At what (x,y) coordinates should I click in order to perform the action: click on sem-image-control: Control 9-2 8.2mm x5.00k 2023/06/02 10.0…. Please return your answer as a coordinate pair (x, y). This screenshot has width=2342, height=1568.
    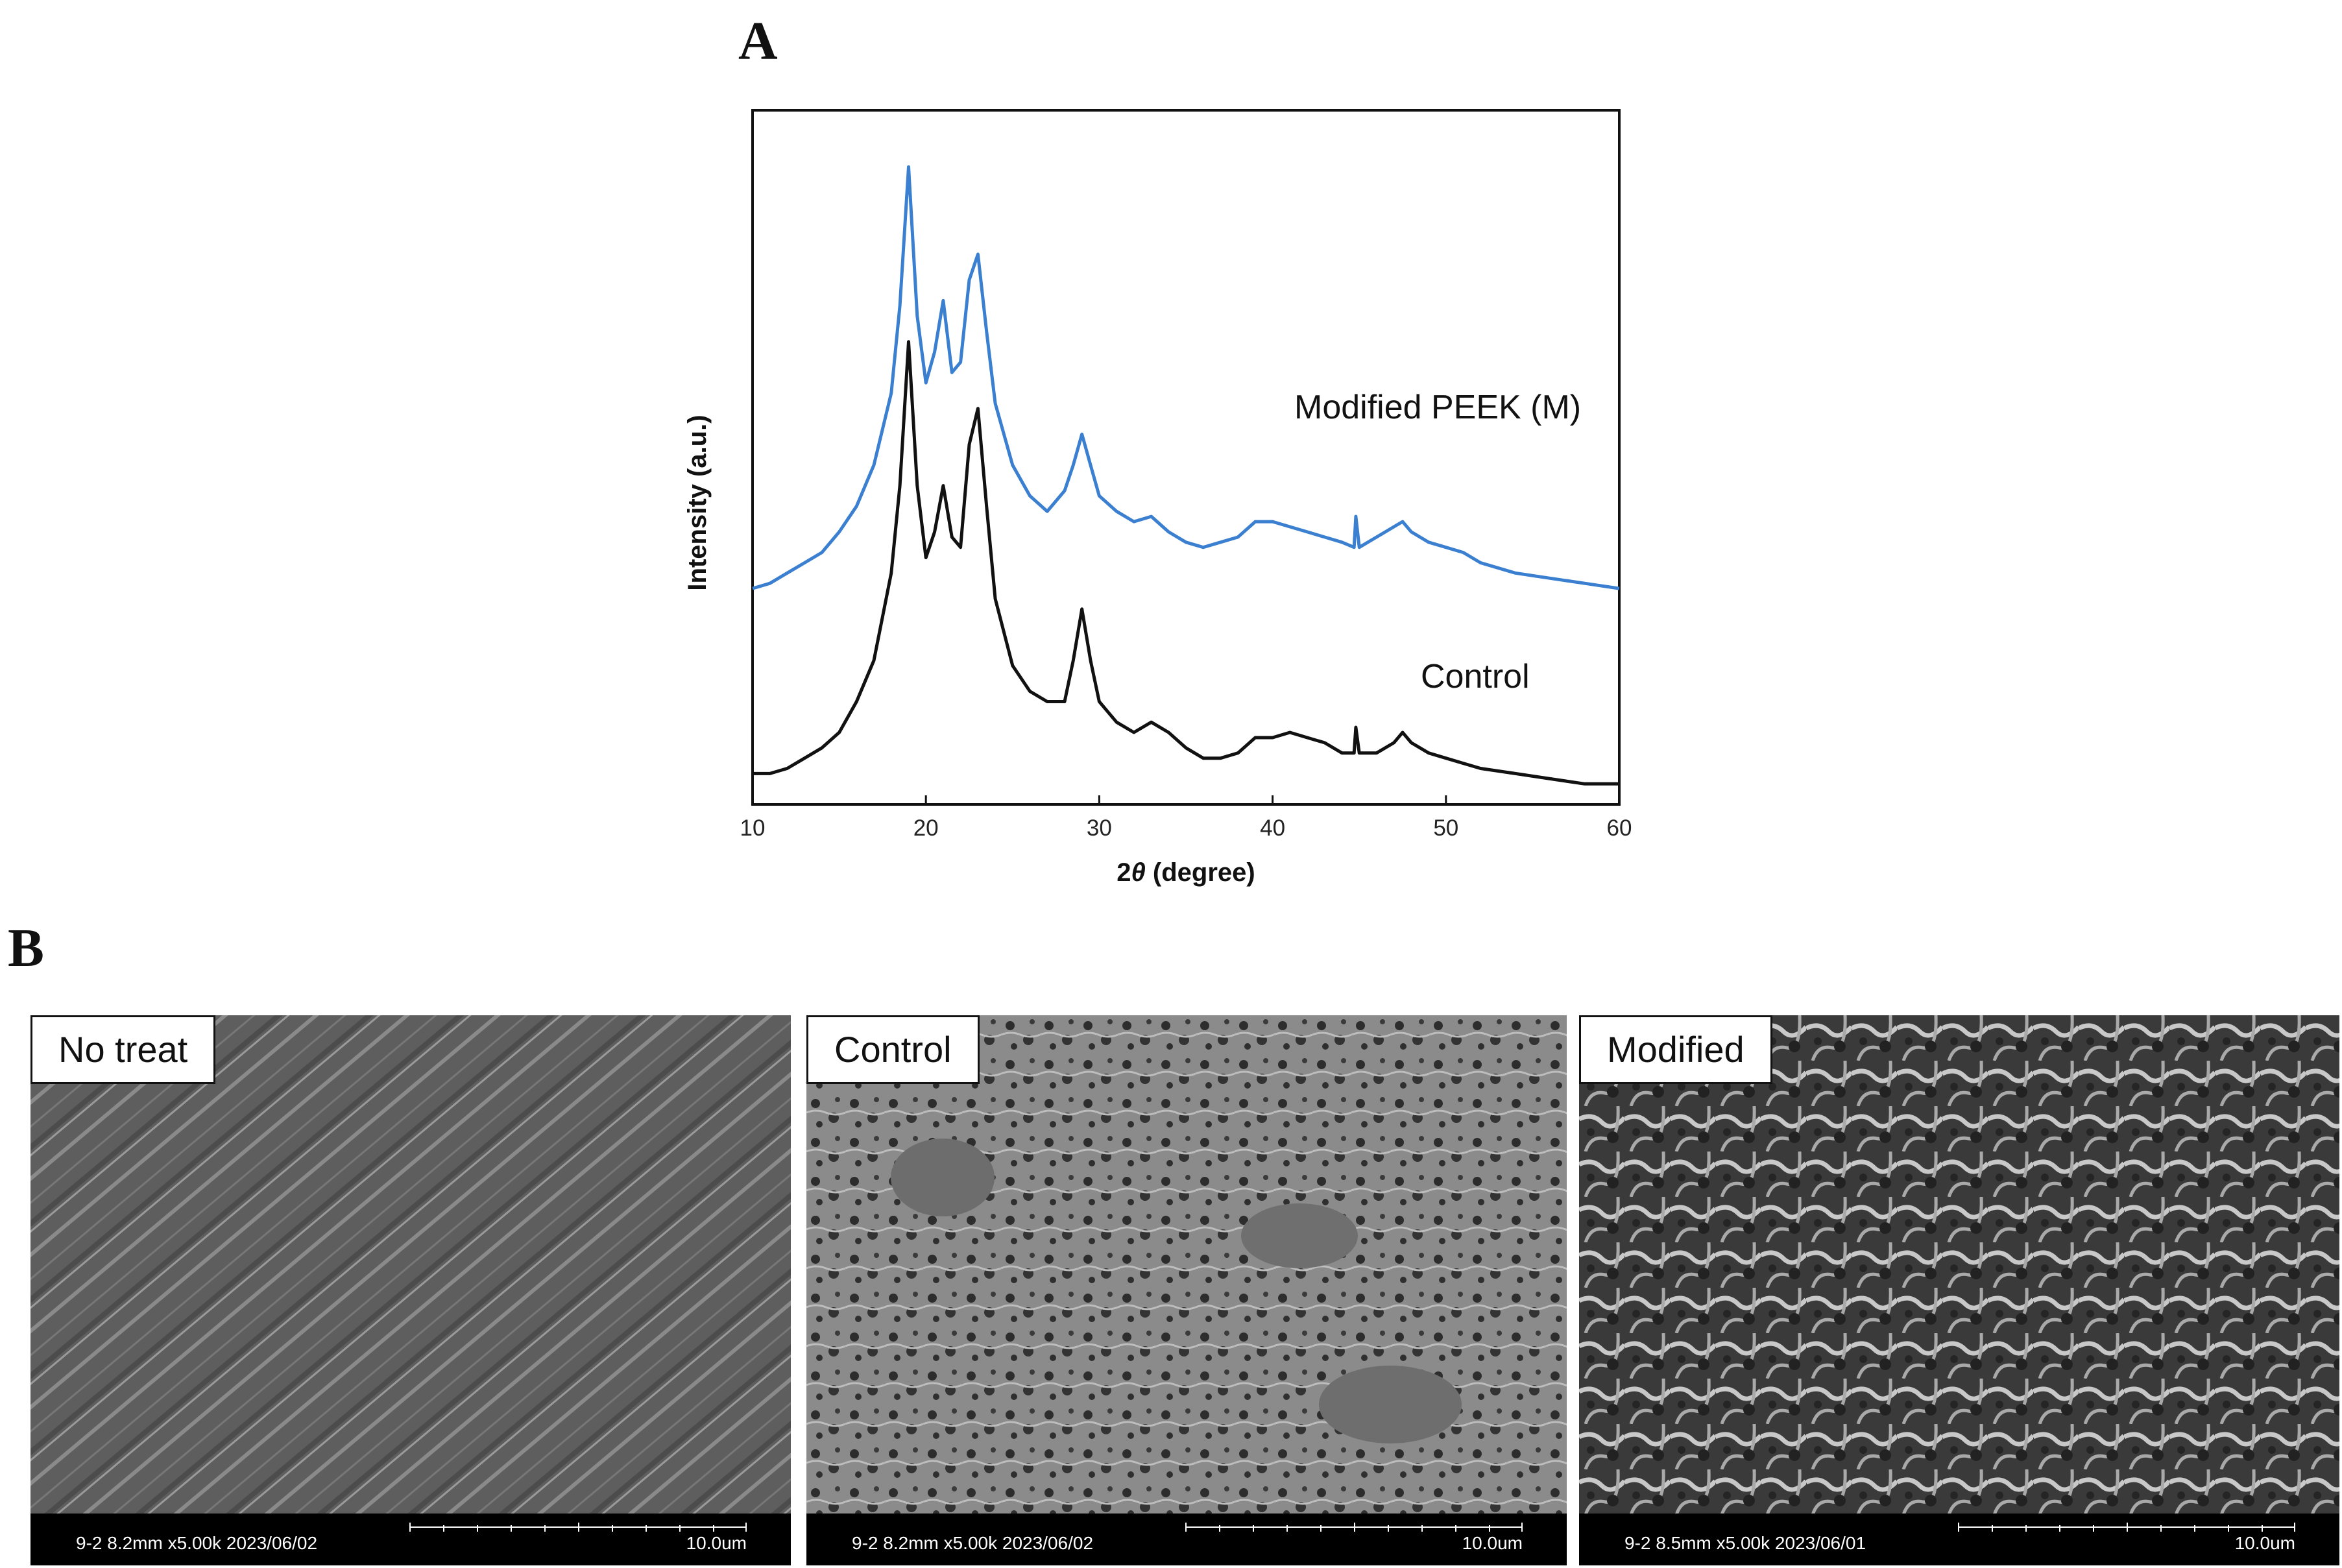
    Looking at the image, I should click on (1186, 1290).